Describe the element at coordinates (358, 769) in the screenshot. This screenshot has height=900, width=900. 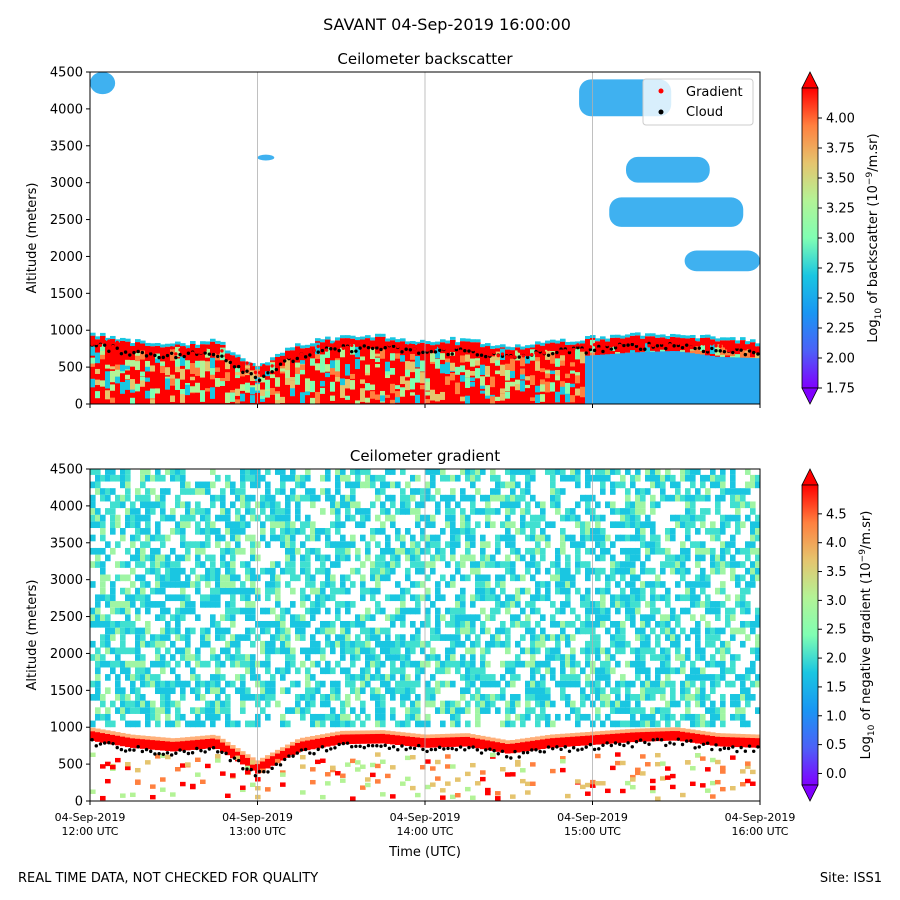
I see `low-feature` at that location.